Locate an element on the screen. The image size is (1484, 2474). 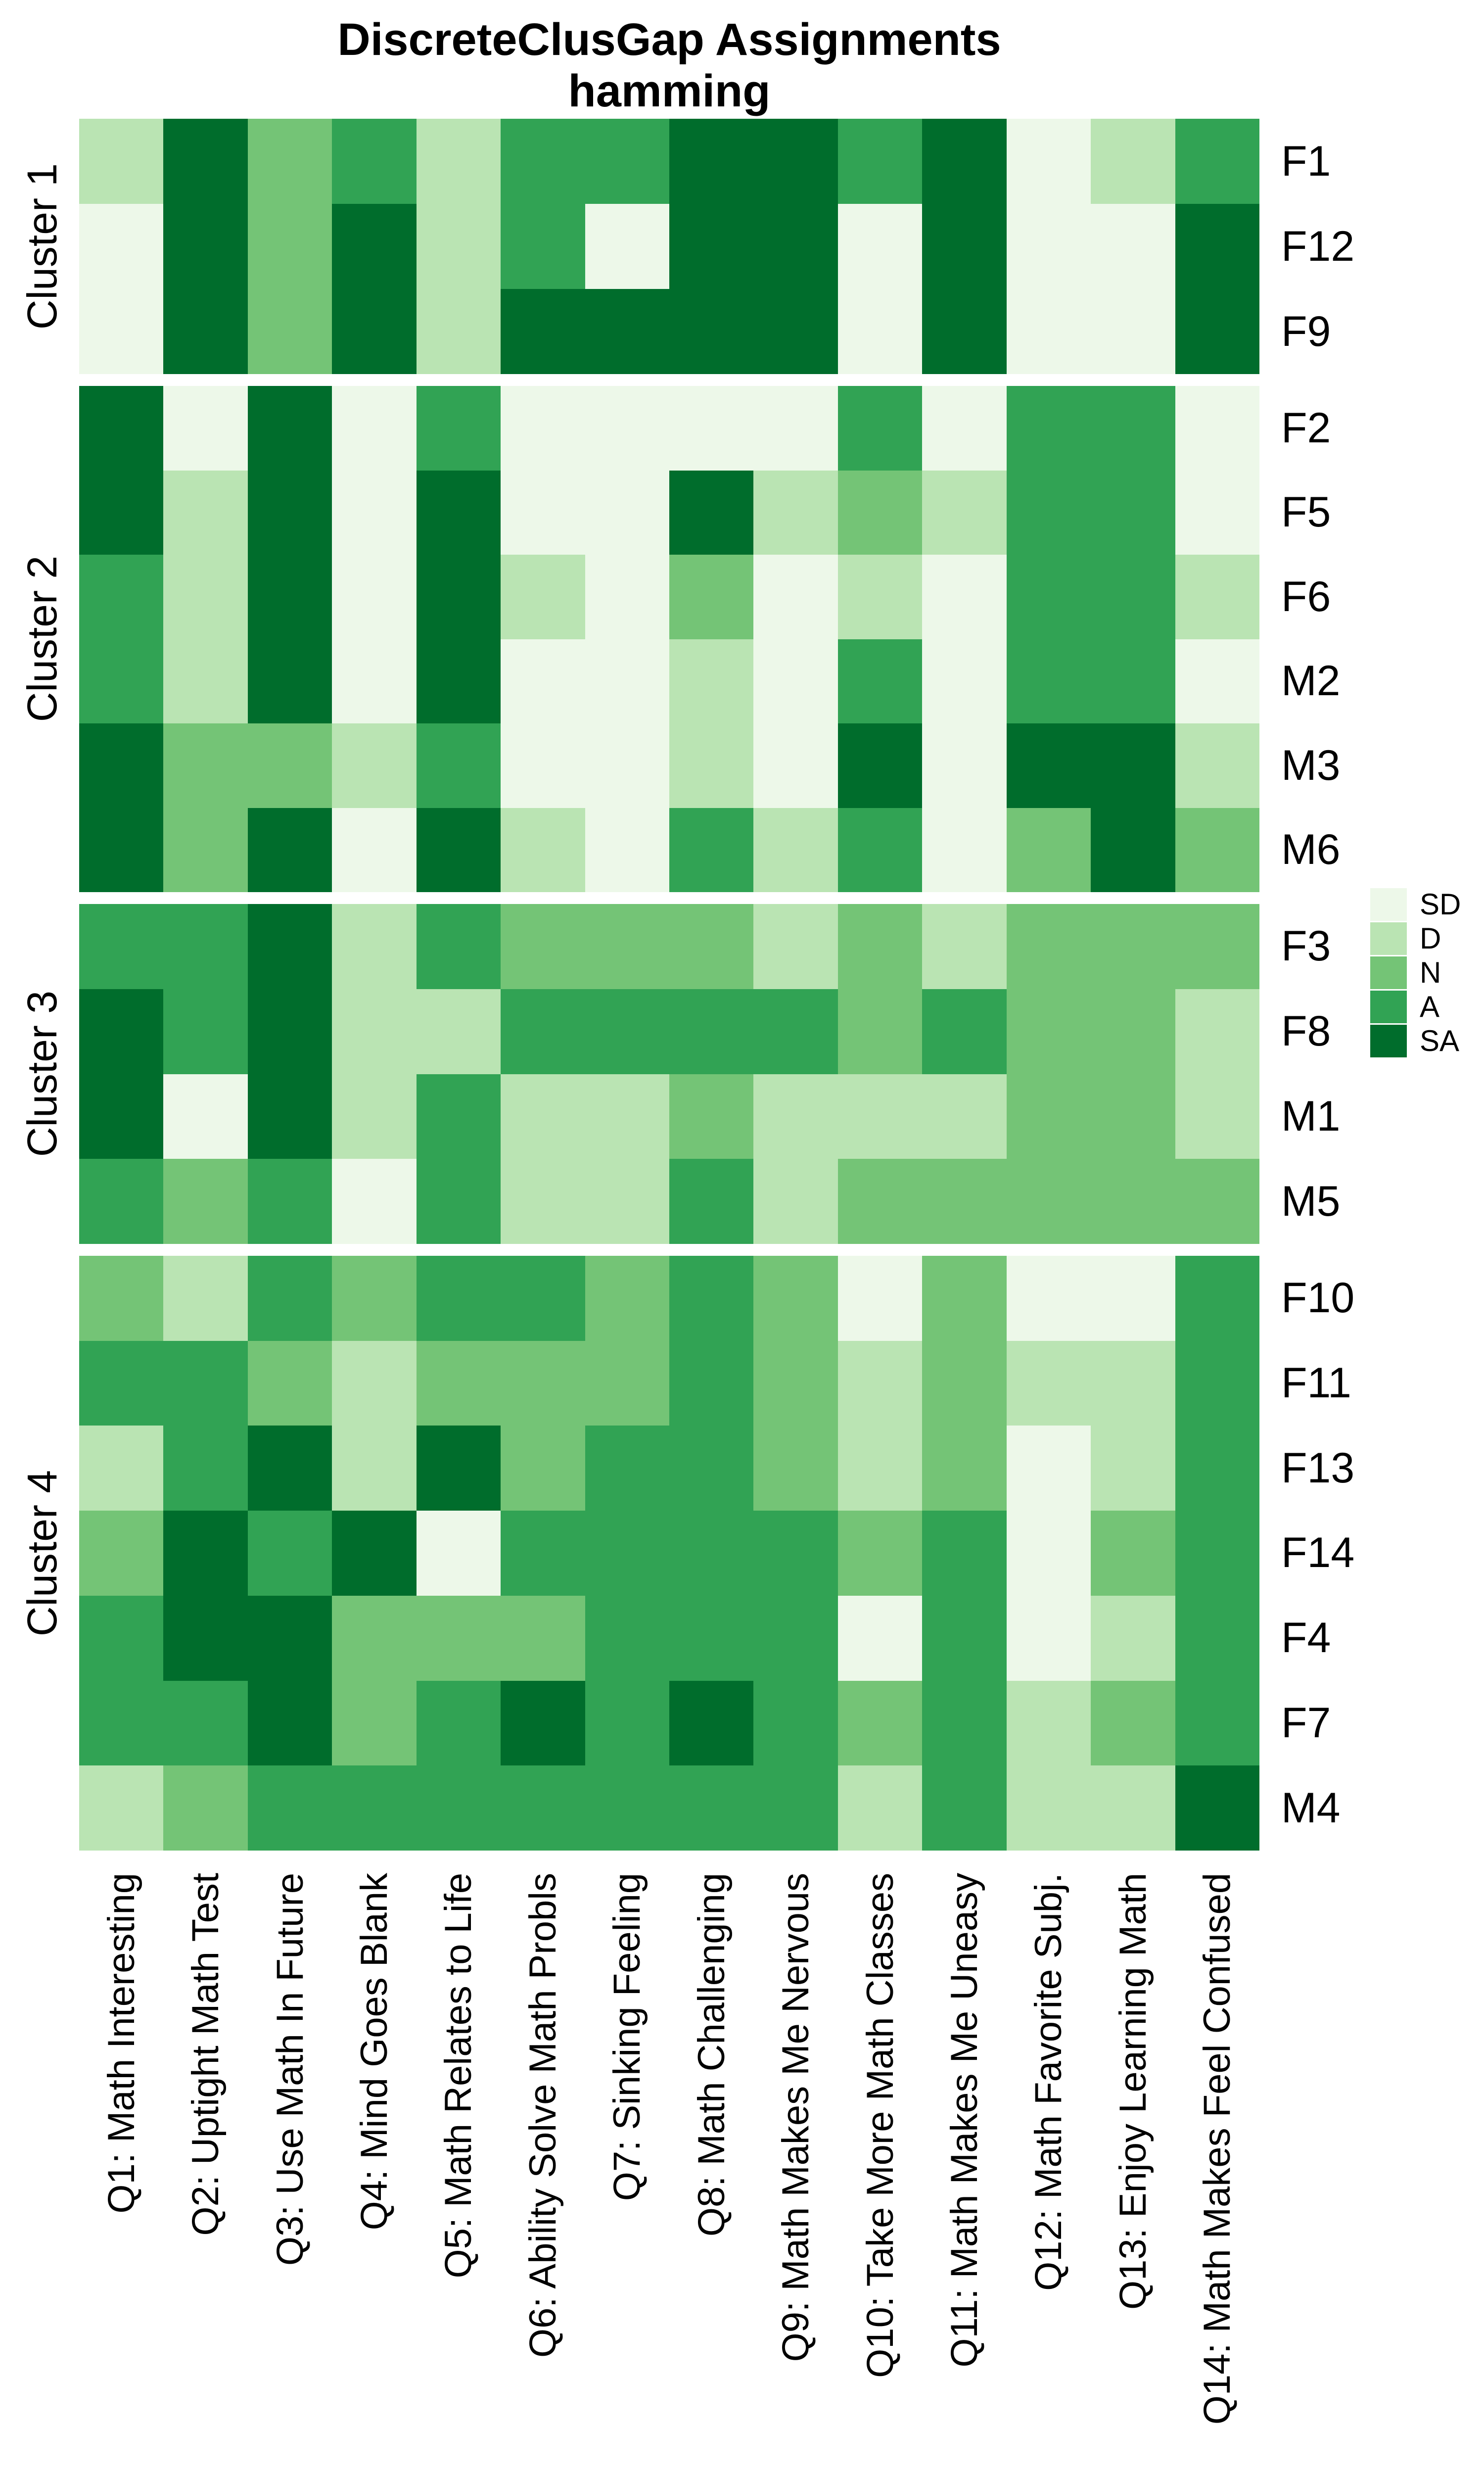
x-axis-label-box: Q5: Math Relates to Life is located at coordinates (459, 2163).